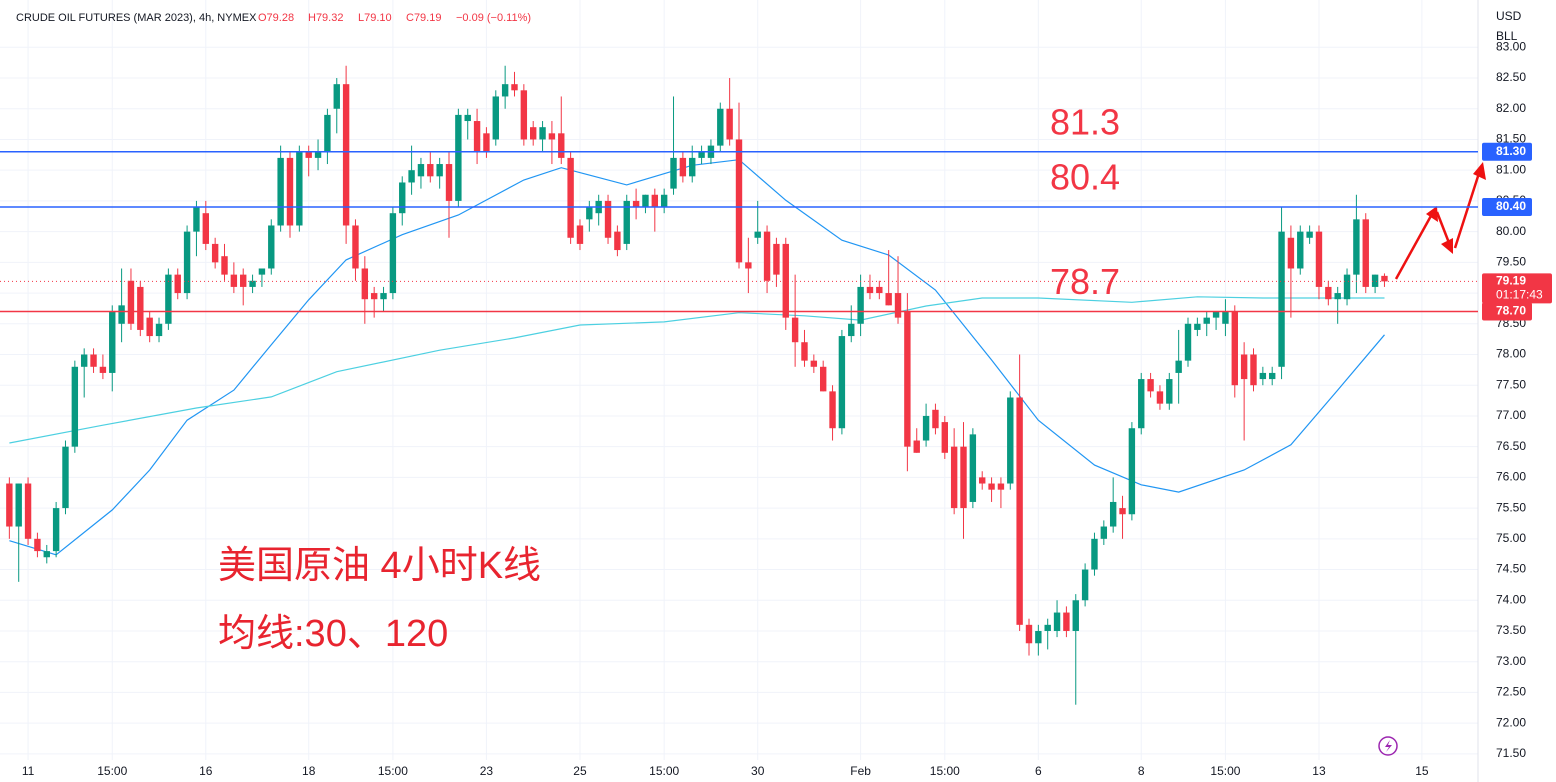  Describe the element at coordinates (1511, 139) in the screenshot. I see `y-tick-label: 81.50` at that location.